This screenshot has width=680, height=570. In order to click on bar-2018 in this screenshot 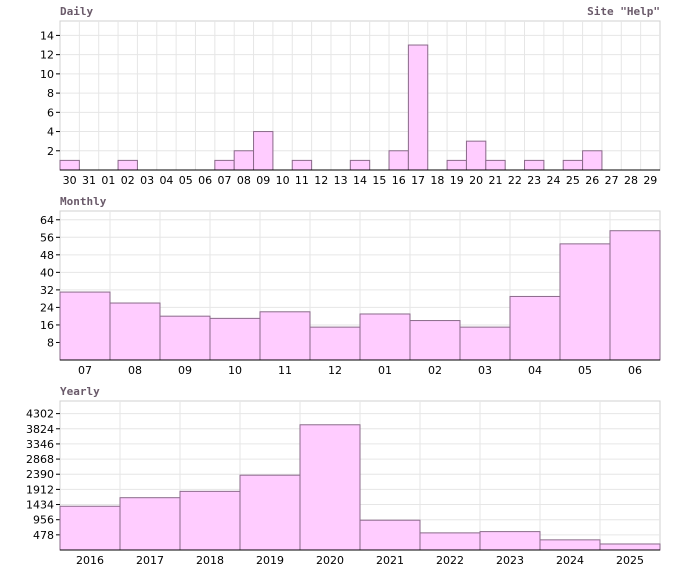, I will do `click(210, 520)`.